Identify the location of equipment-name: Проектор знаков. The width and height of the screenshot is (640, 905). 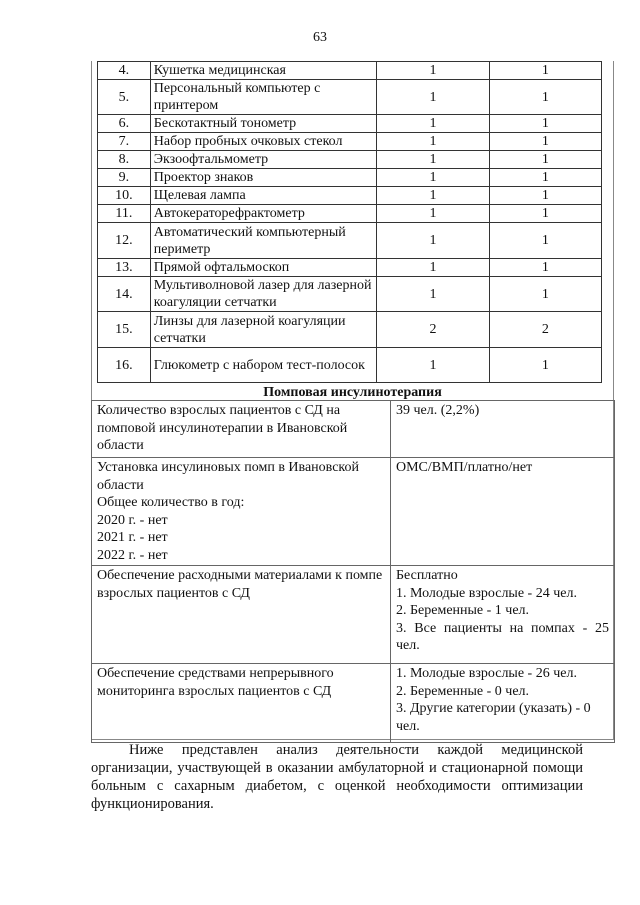
(263, 177).